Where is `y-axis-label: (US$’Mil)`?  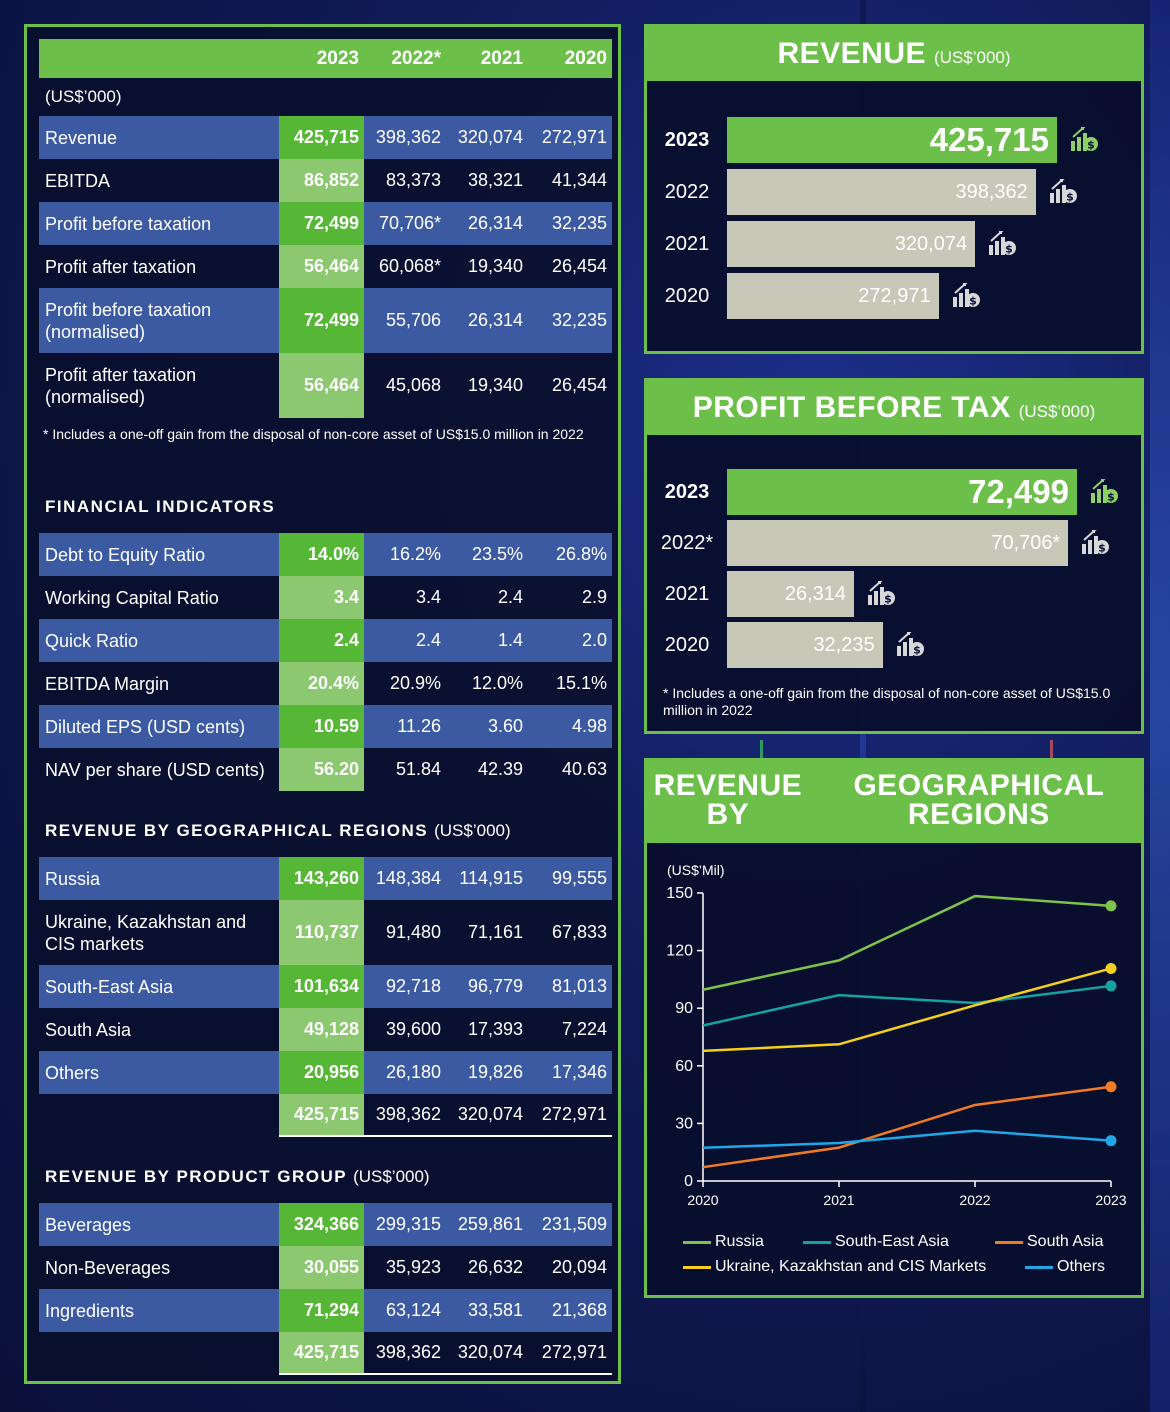 y-axis-label: (US$’Mil) is located at coordinates (696, 870).